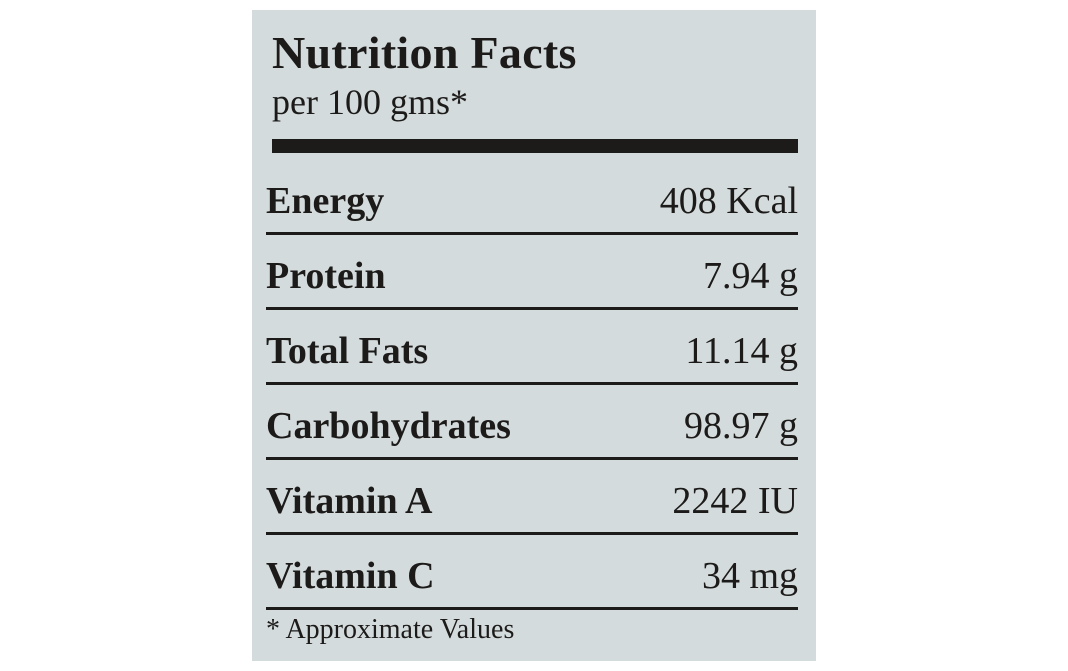 This screenshot has height=671, width=1068. Describe the element at coordinates (350, 576) in the screenshot. I see `nutrient-name: Vitamin C` at that location.